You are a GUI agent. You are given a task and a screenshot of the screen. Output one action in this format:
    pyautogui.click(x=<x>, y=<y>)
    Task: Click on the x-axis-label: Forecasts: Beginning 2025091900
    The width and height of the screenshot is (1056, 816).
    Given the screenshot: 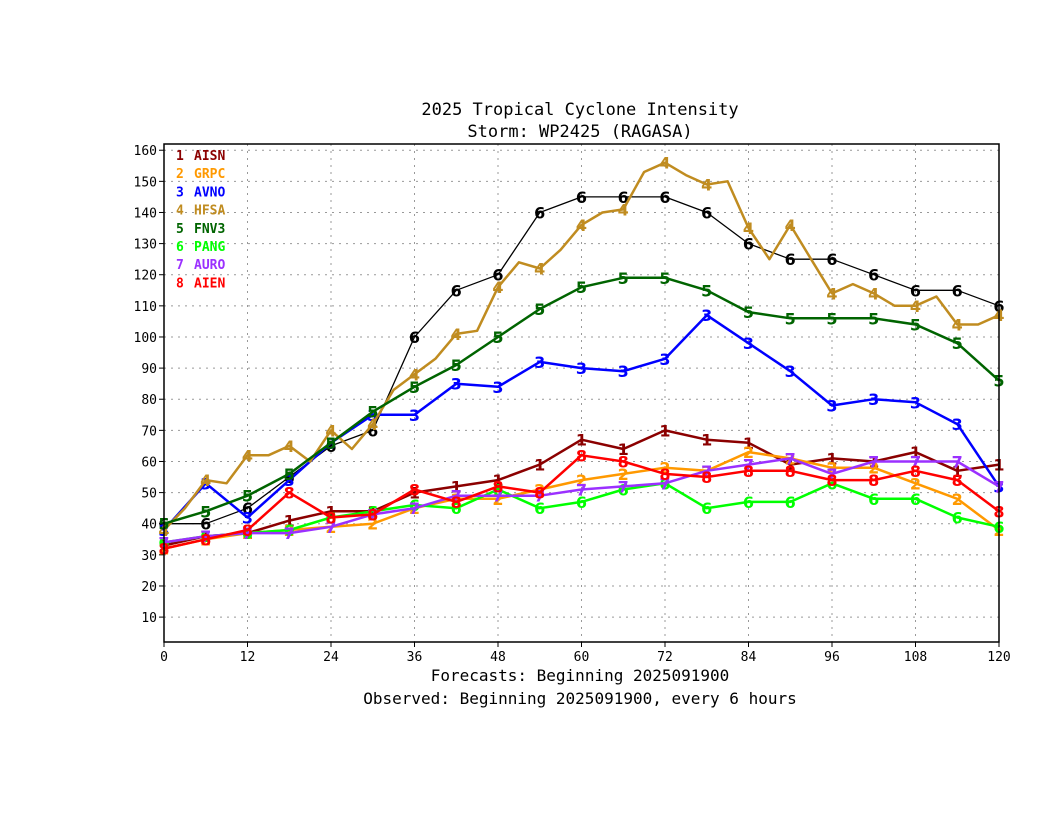 What is the action you would take?
    pyautogui.click(x=580, y=675)
    